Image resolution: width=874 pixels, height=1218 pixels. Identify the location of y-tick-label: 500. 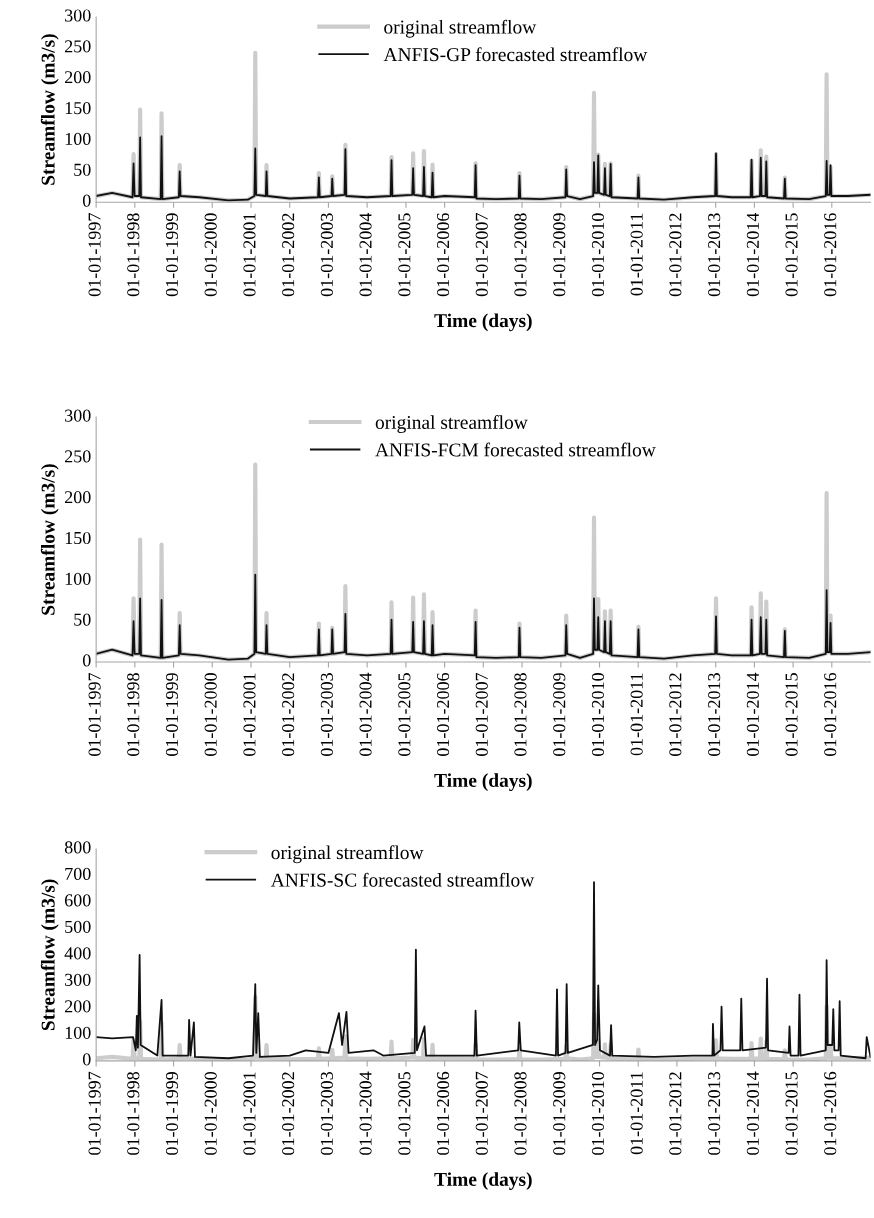
(78, 926).